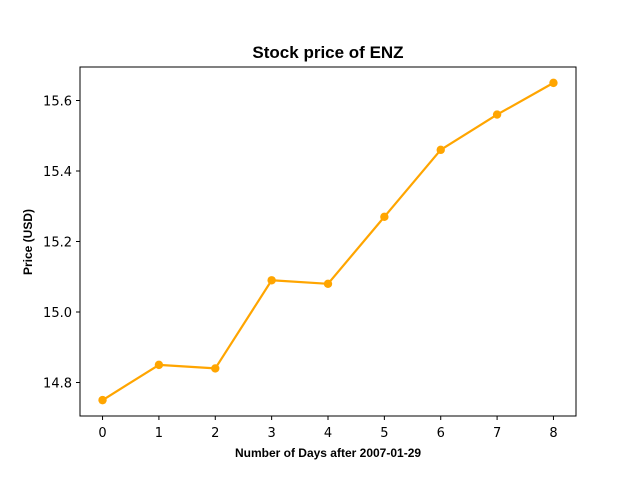  Describe the element at coordinates (28, 242) in the screenshot. I see `y-axis-label: Price (USD)` at that location.